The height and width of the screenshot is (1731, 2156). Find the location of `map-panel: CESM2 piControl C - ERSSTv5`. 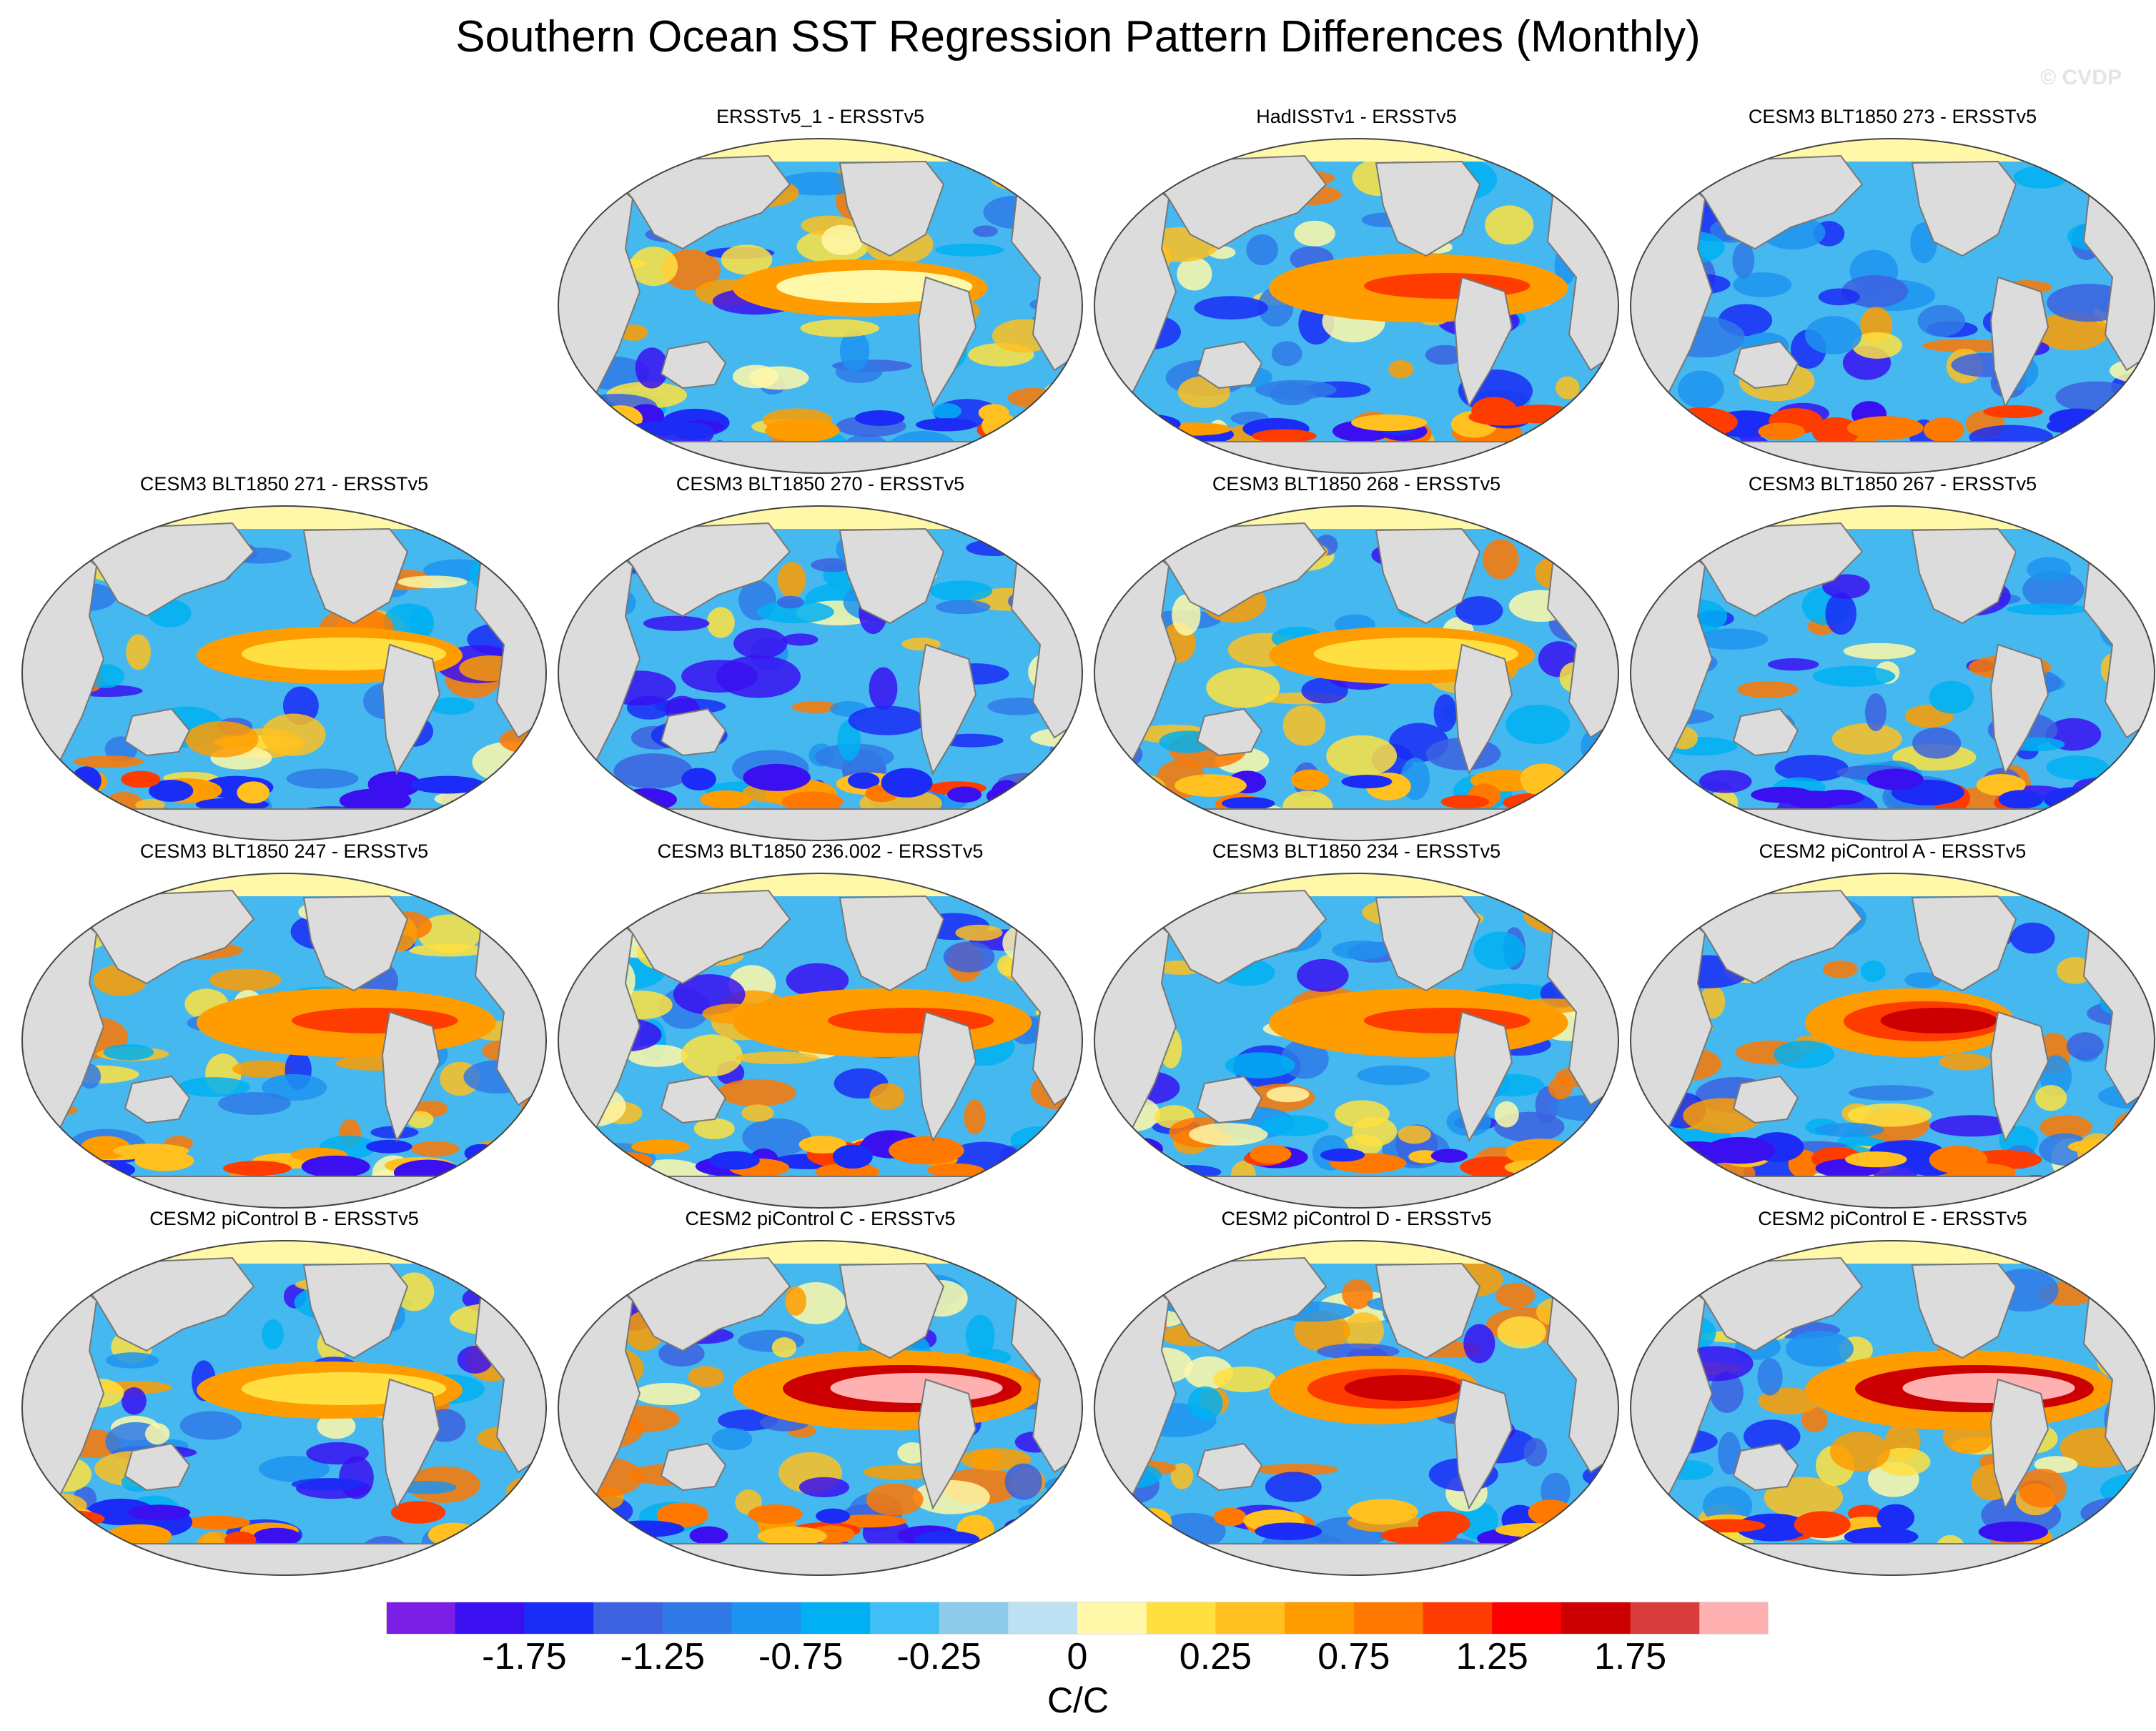

map-panel: CESM2 piControl C - ERSSTv5 is located at coordinates (820, 1393).